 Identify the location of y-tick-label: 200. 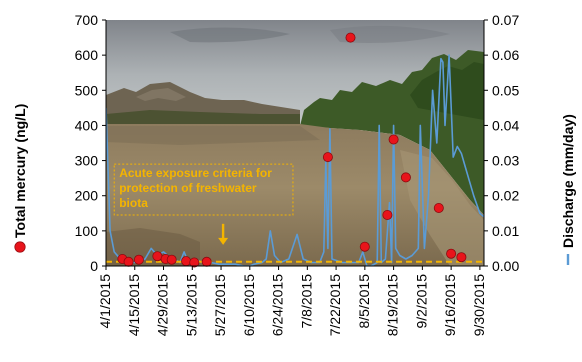
(87, 196).